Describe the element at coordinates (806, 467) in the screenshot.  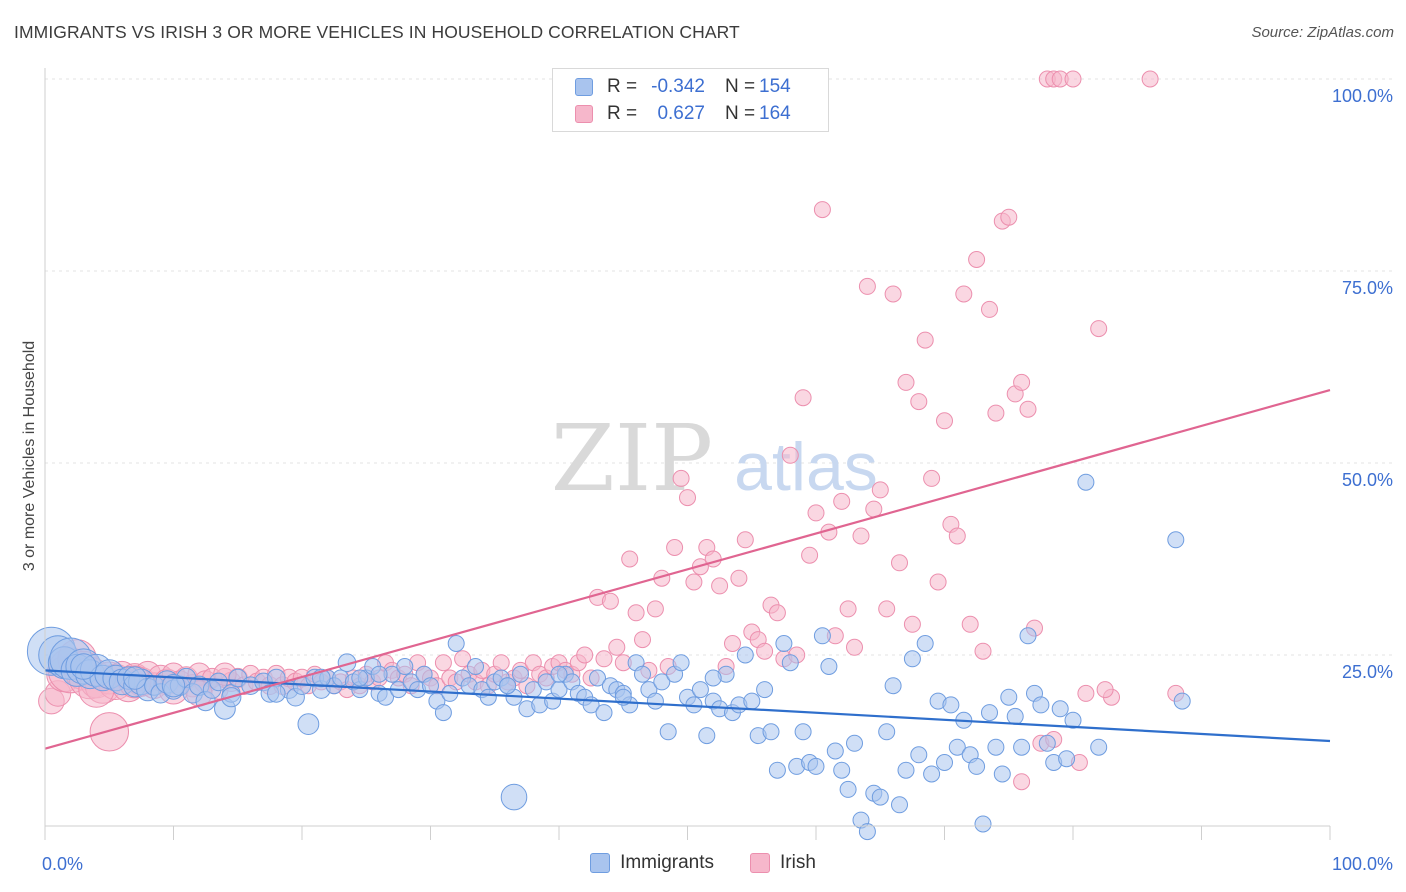
I see `watermark-atlas: atlas` at that location.